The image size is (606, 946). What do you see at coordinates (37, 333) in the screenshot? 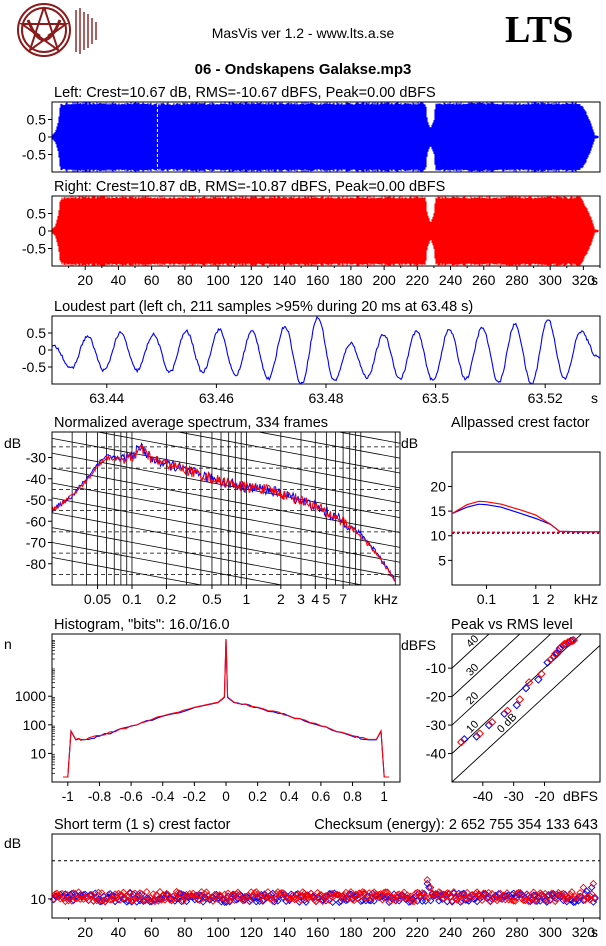
I see `loudest-ytick-label: 0.5` at bounding box center [37, 333].